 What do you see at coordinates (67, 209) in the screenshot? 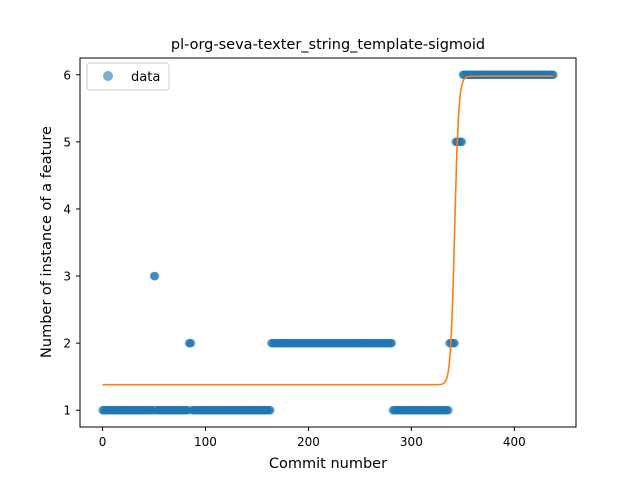
I see `y-tick-label: 4` at bounding box center [67, 209].